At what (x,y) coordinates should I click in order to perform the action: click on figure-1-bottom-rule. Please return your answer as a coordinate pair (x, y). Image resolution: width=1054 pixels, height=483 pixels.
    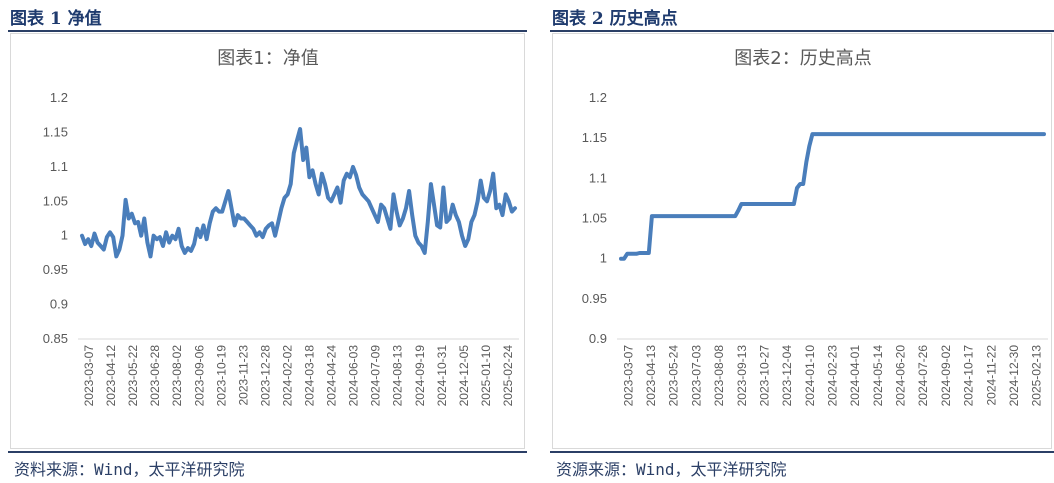
    Looking at the image, I should click on (267, 452).